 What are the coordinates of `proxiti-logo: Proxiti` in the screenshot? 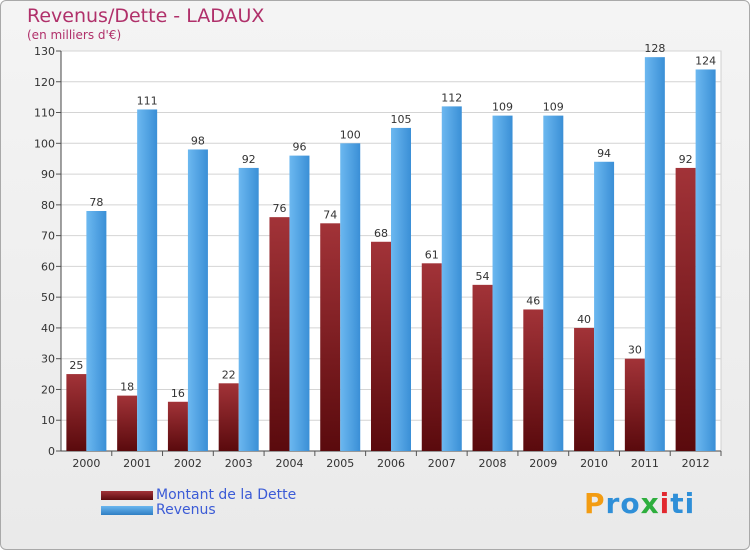 It's located at (639, 503).